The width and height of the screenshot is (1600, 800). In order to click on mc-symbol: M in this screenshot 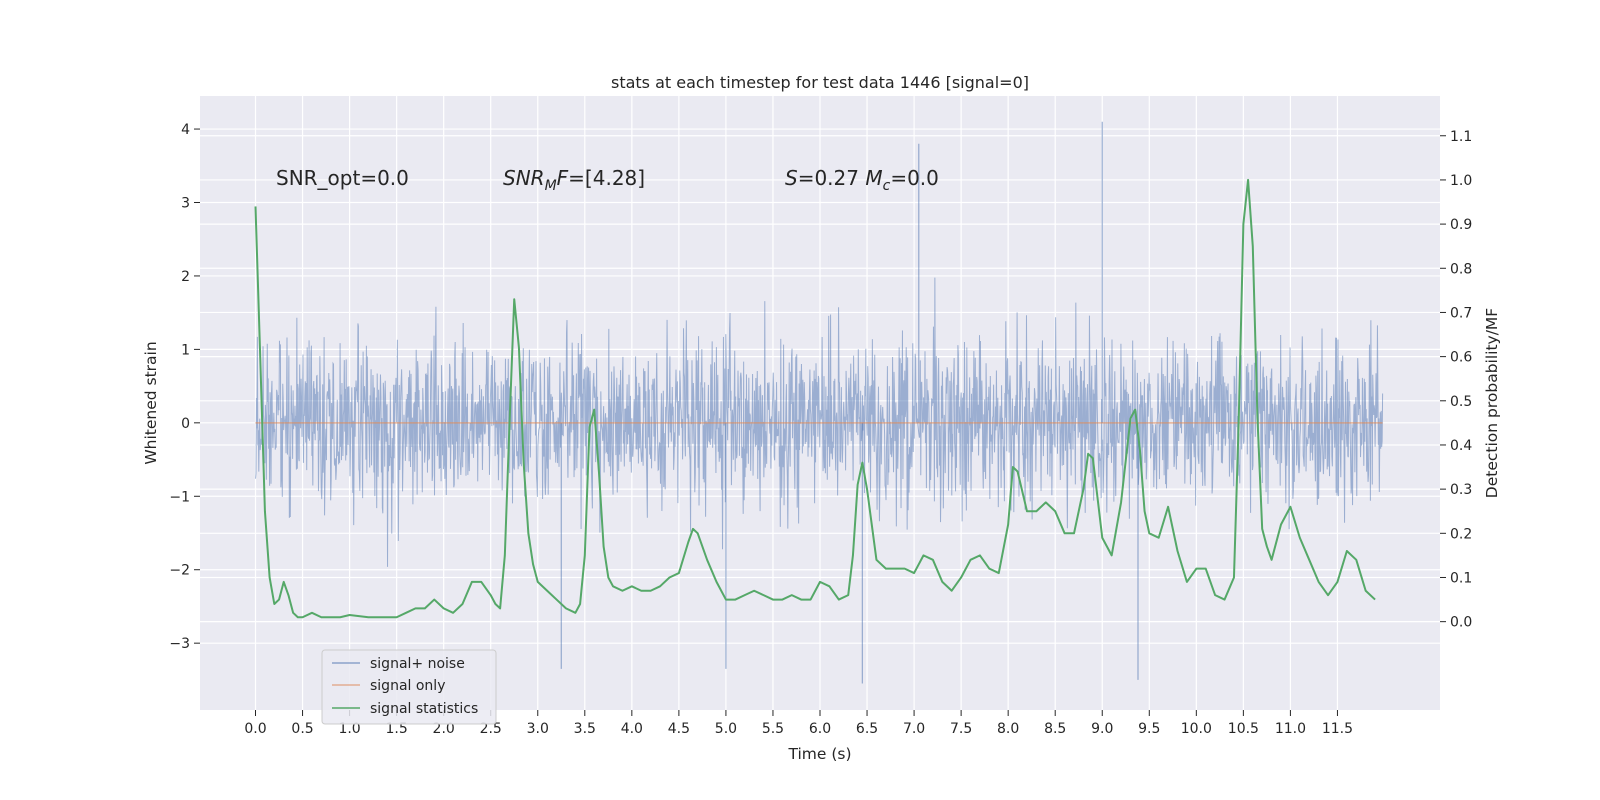, I will do `click(873, 178)`.